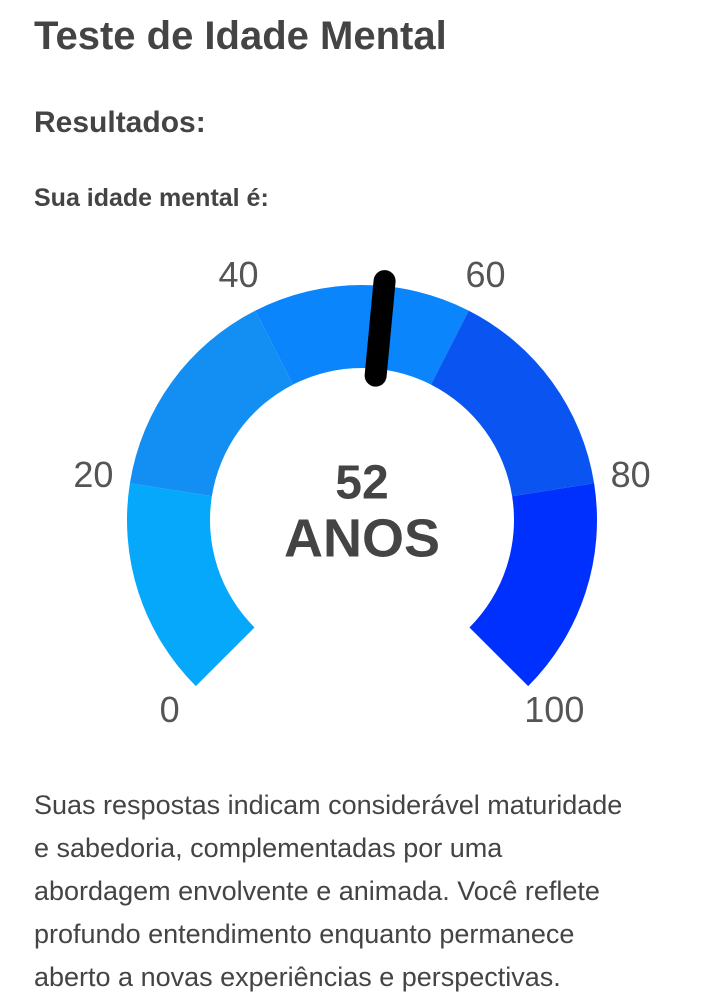 The image size is (725, 1000). Describe the element at coordinates (240, 36) in the screenshot. I see `page-title: Teste de Idade Mental` at that location.